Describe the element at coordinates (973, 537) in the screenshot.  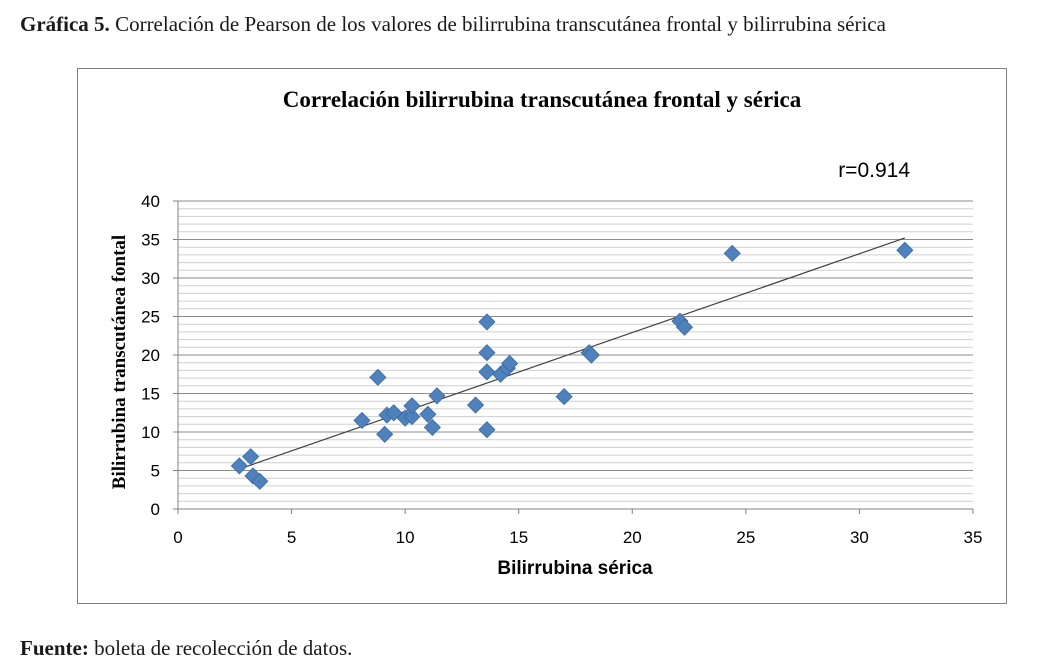
I see `x-tick-label: 35` at that location.